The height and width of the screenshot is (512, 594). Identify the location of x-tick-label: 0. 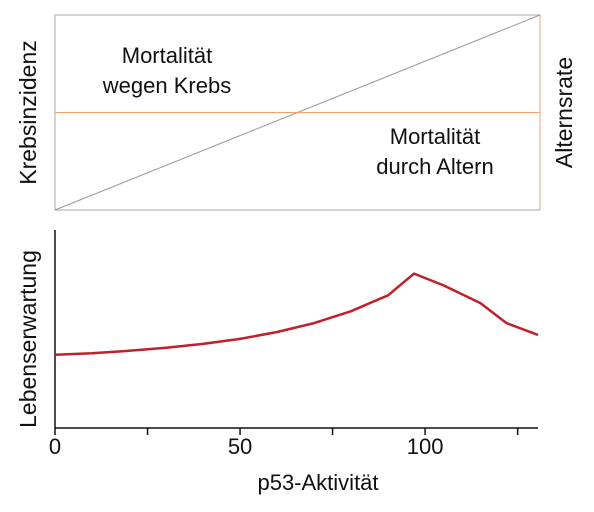
(55, 446).